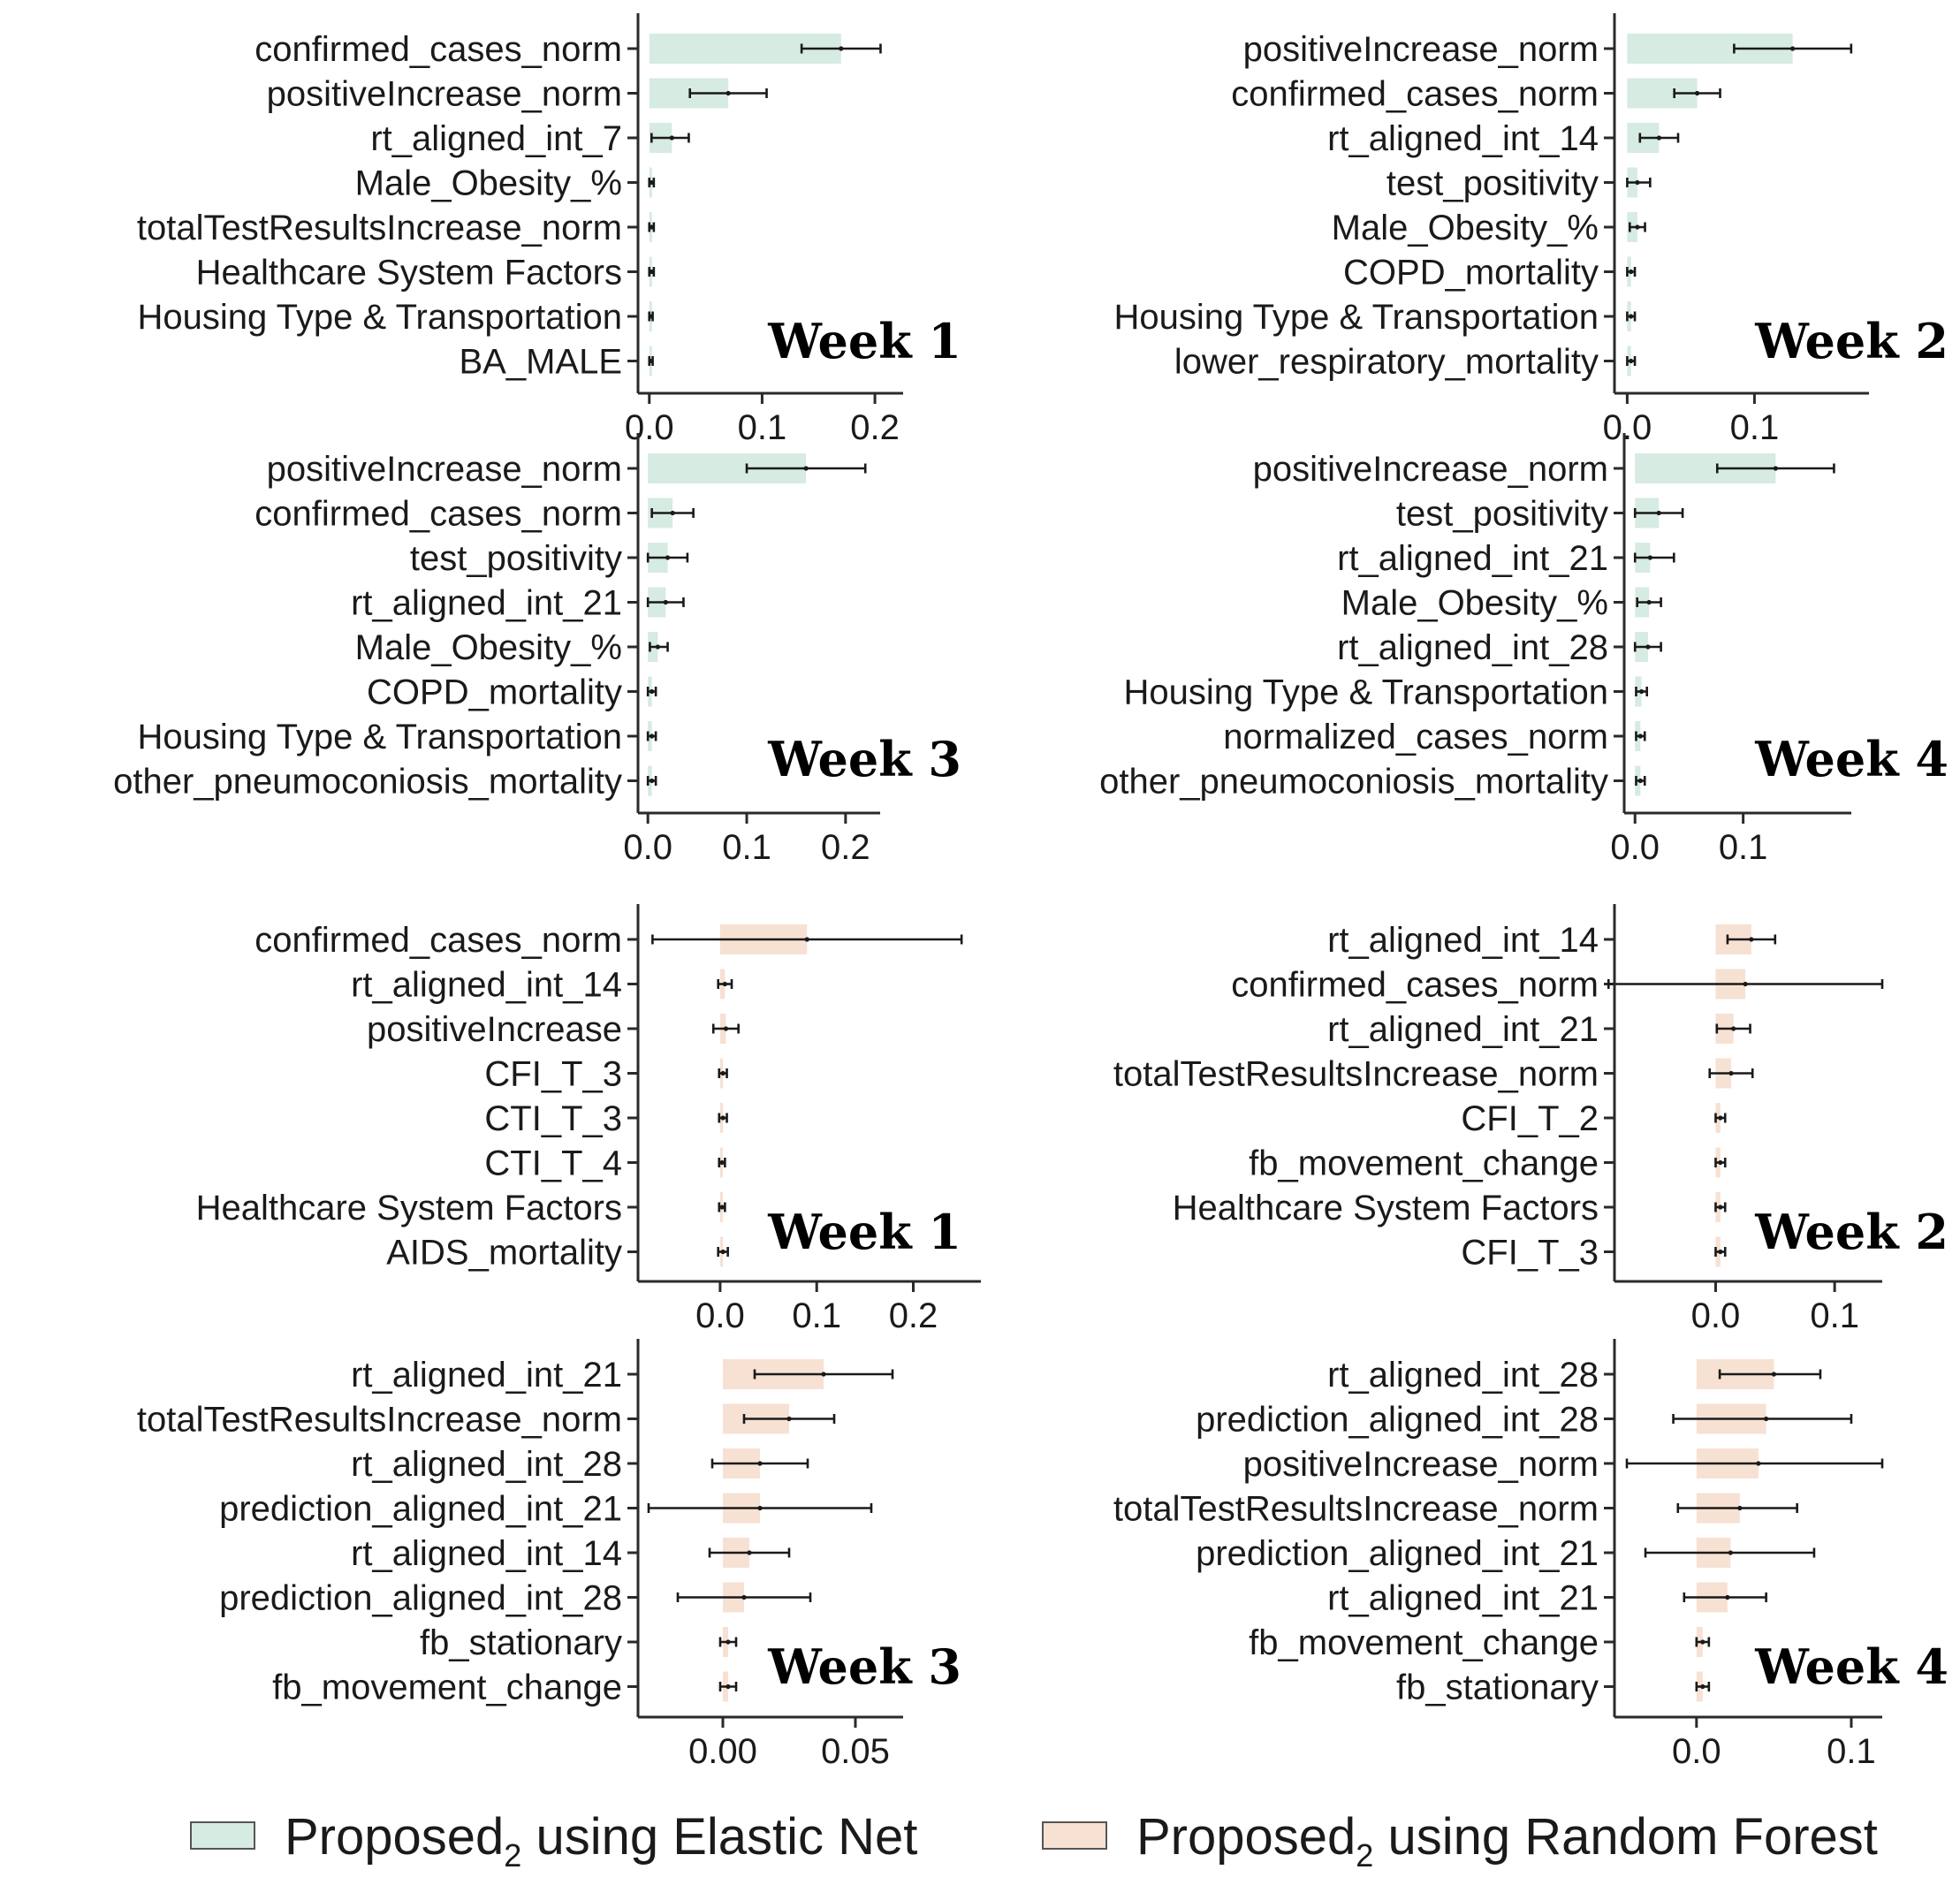  I want to click on legend-swatch-random-forest, so click(1074, 1835).